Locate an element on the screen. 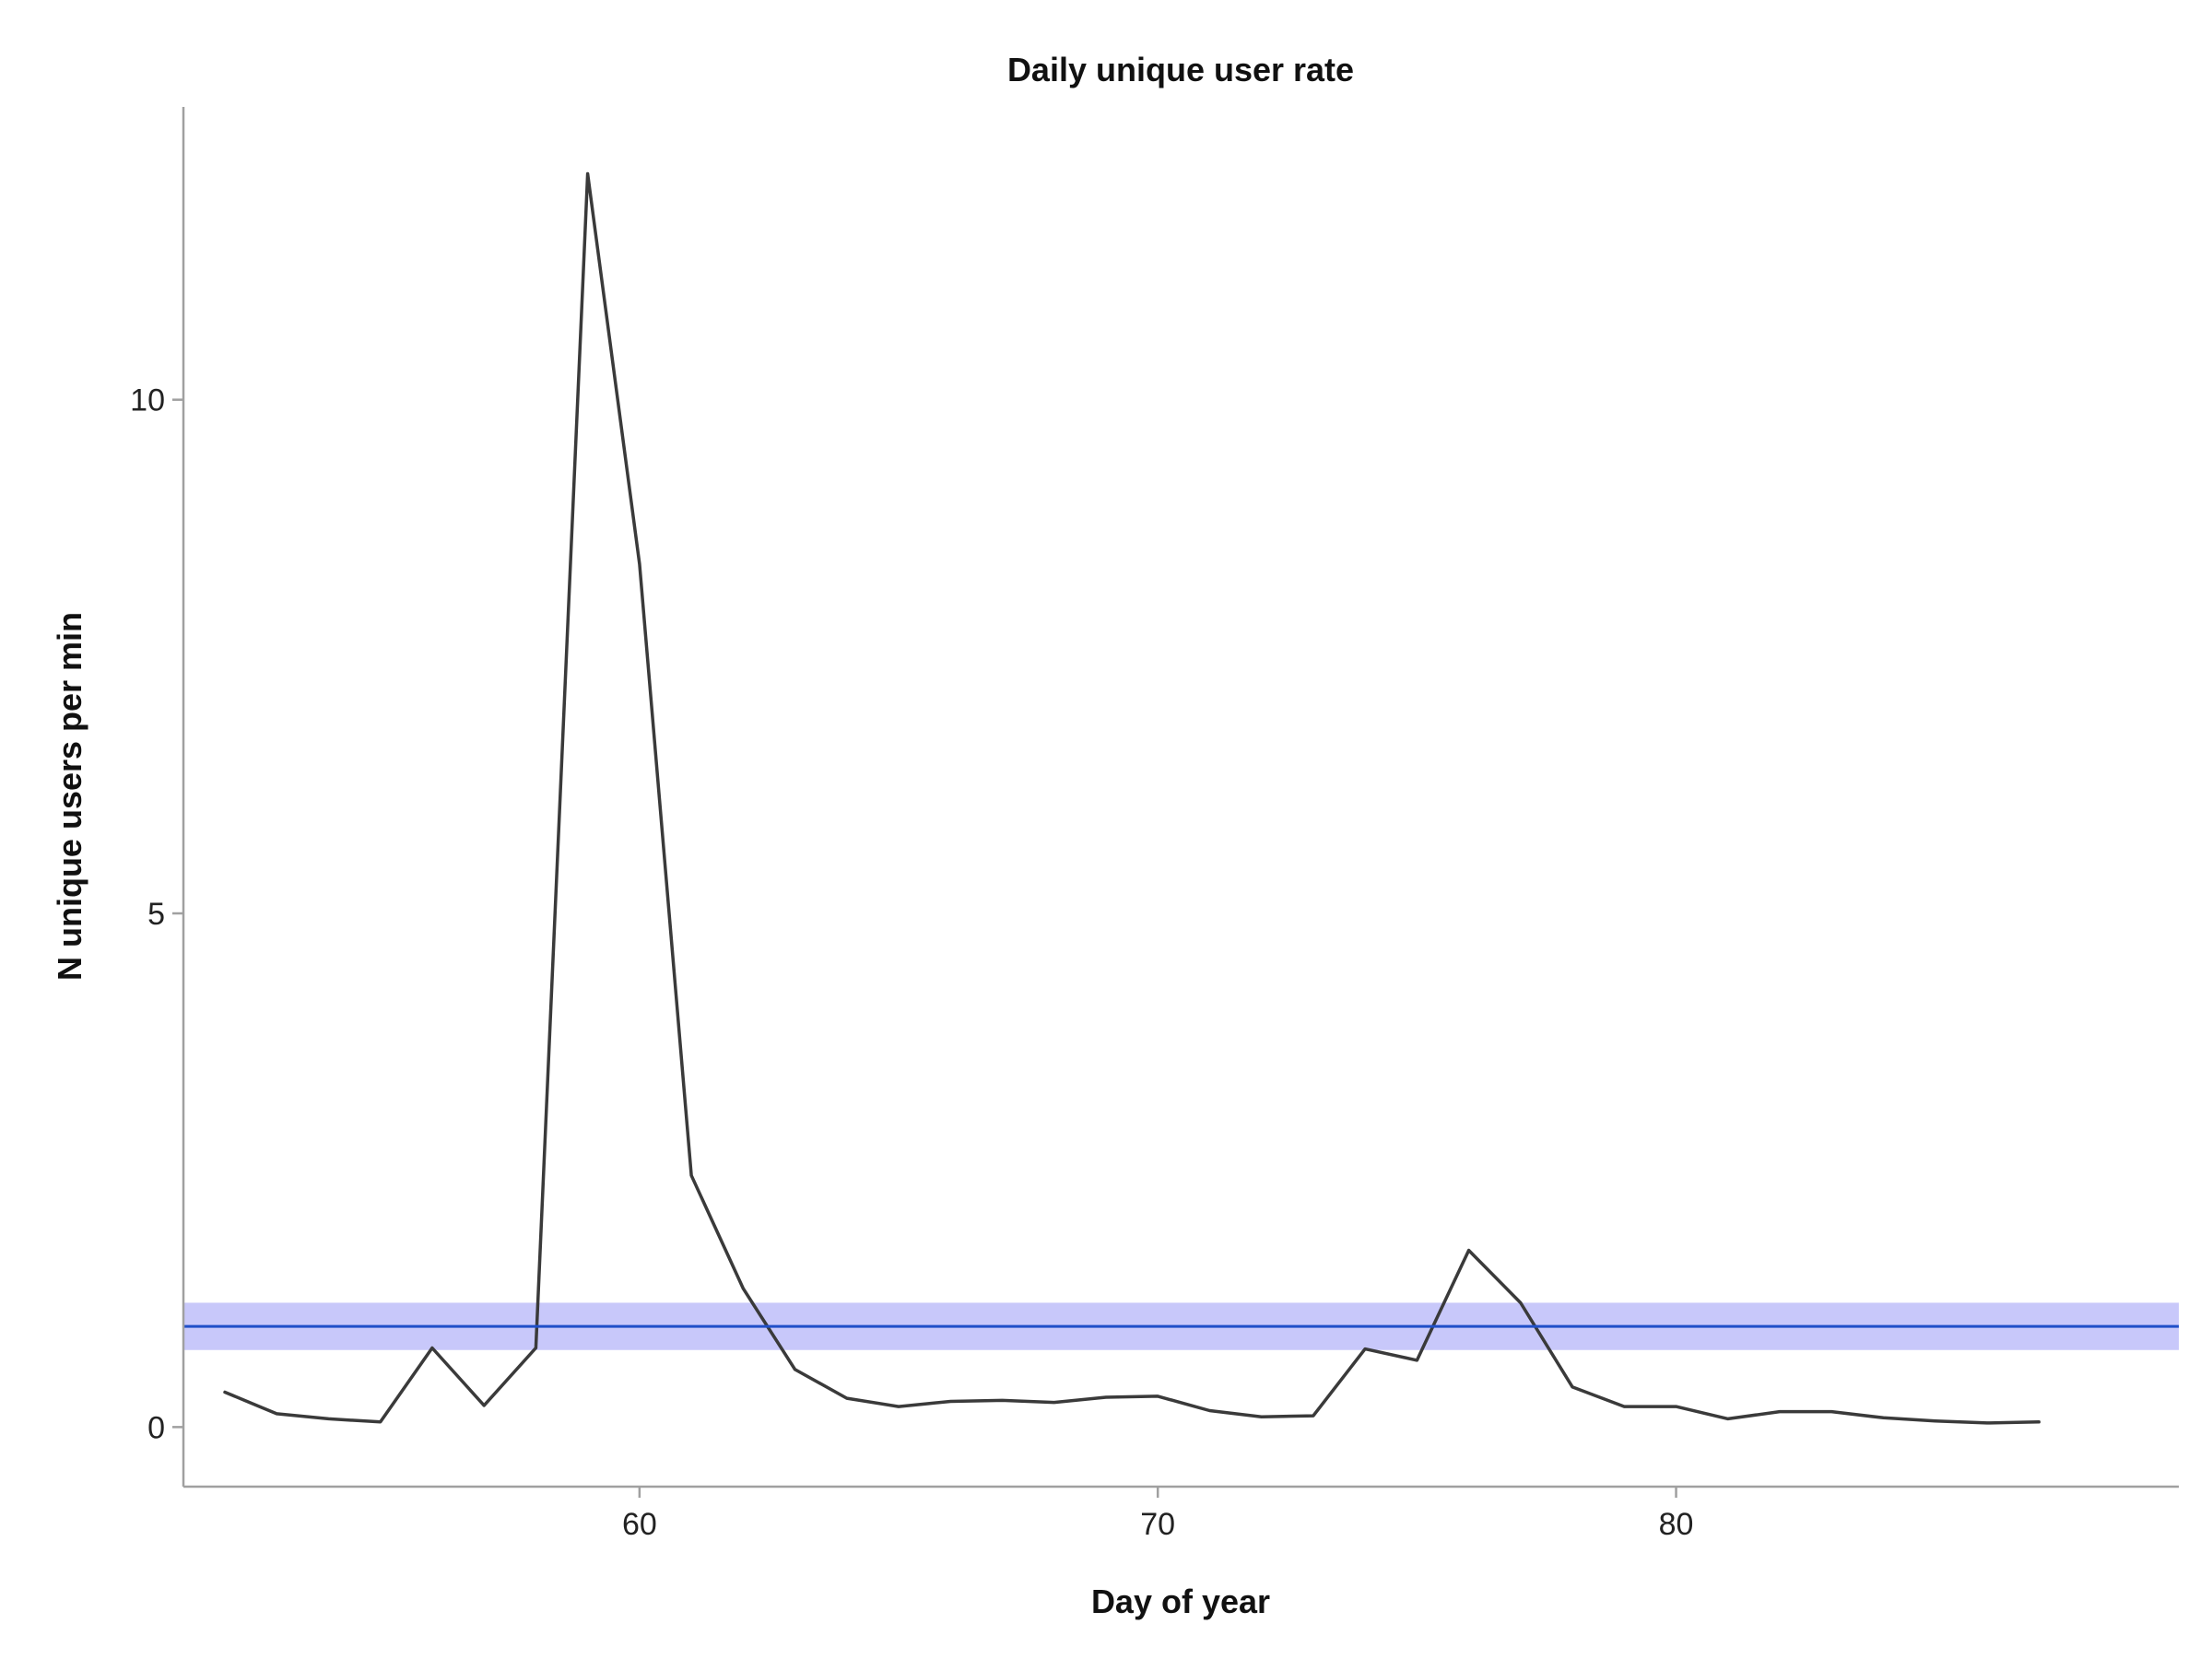 This screenshot has height=1659, width=2212. chart-title: Daily unique user rate is located at coordinates (1180, 69).